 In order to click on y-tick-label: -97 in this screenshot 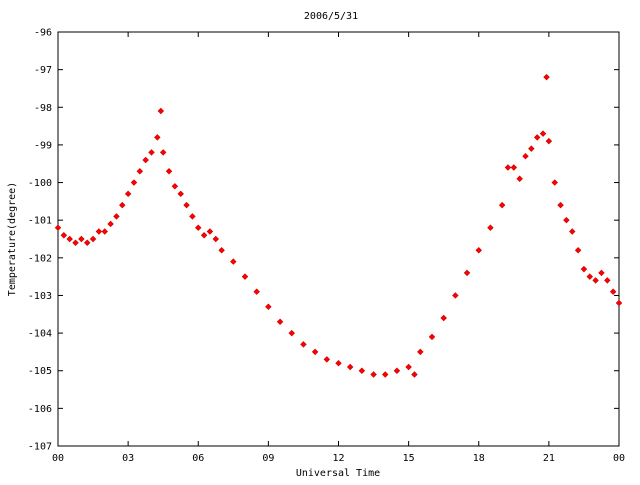, I will do `click(43, 70)`.